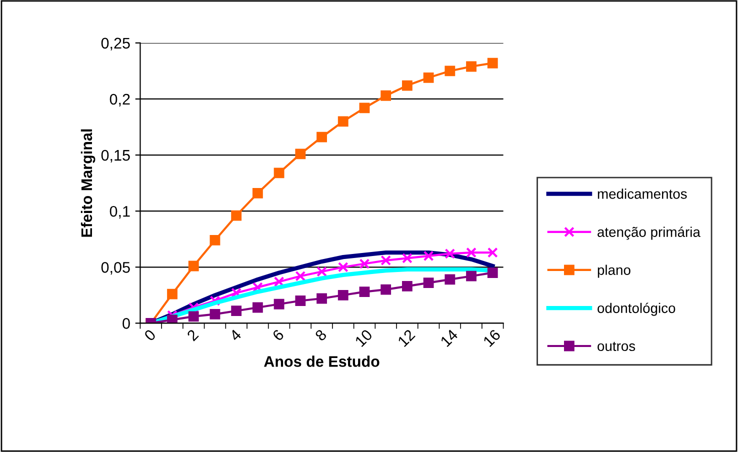  Describe the element at coordinates (192, 335) in the screenshot. I see `x-tick-label: 2` at that location.